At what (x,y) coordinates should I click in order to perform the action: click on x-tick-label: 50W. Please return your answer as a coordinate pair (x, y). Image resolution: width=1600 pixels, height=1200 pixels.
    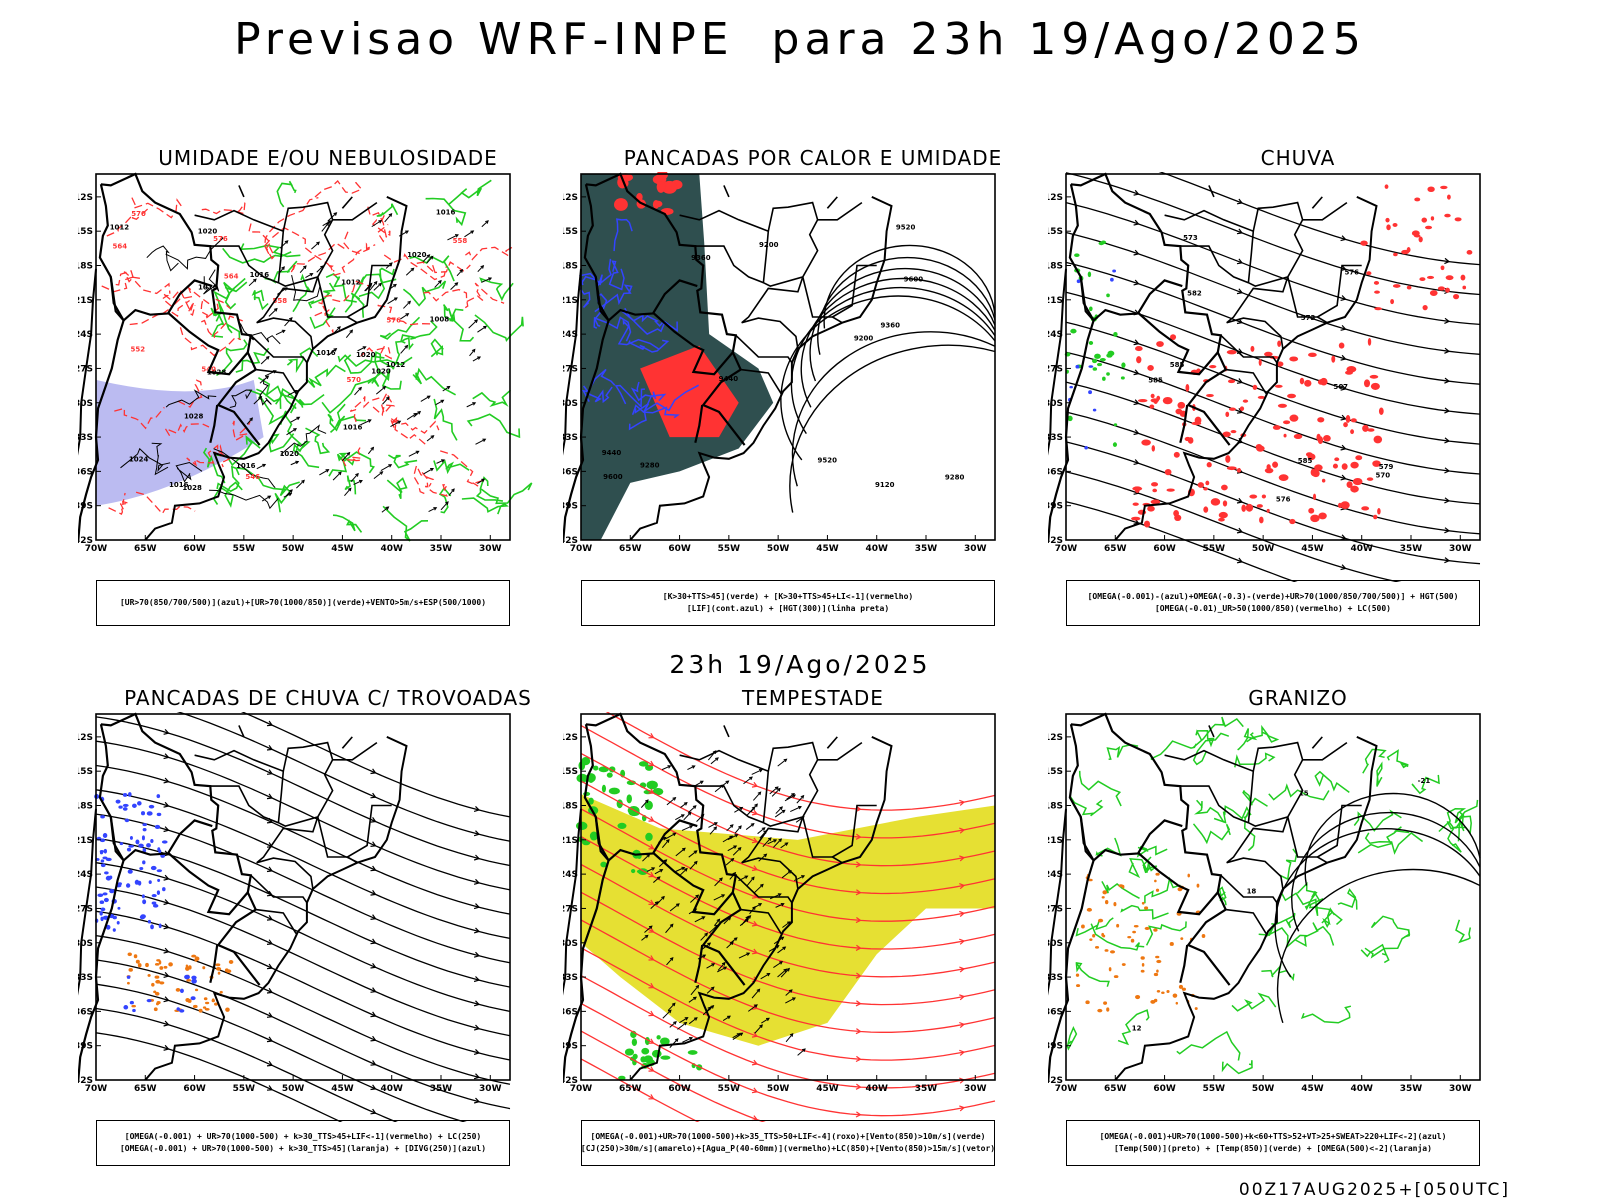
    Looking at the image, I should click on (1263, 1089).